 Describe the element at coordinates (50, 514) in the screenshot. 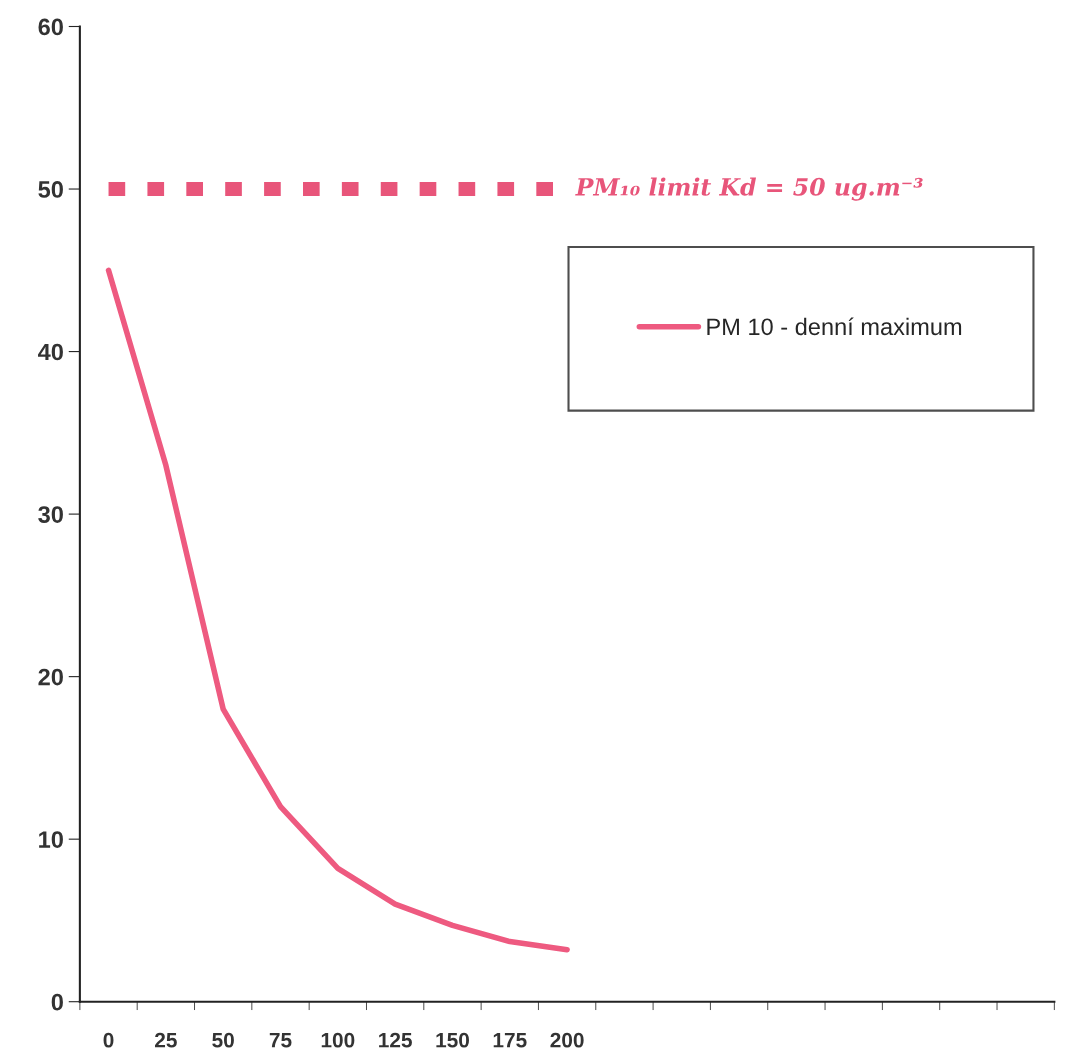

I see `y-tick-label: 30` at that location.